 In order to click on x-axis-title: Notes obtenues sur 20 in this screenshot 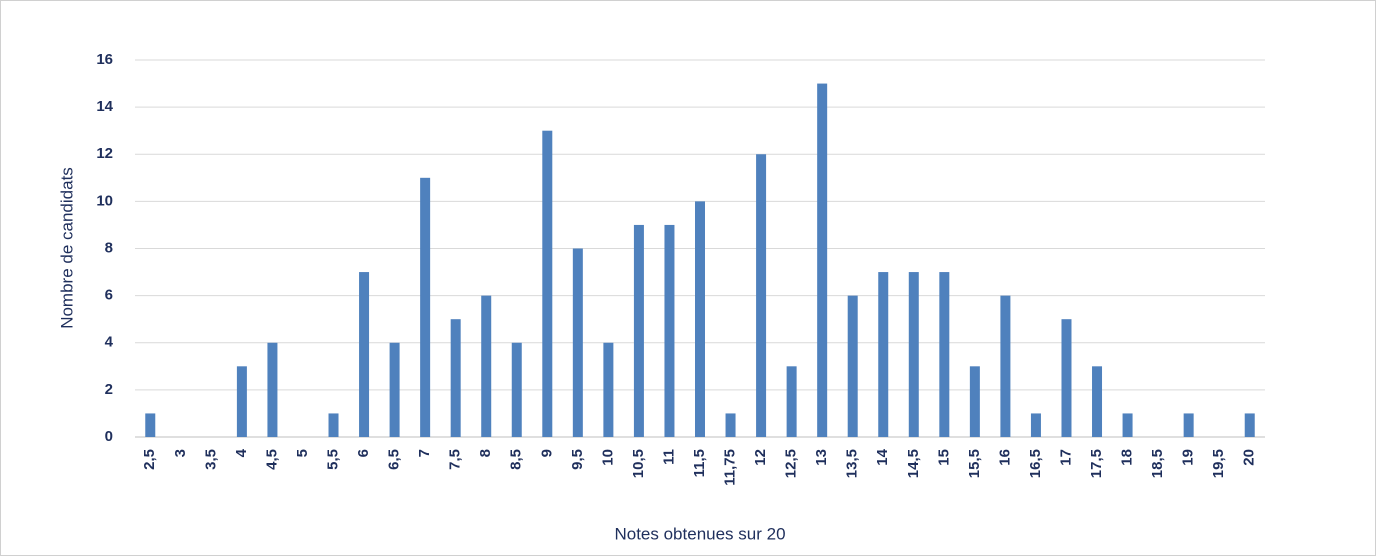, I will do `click(699, 533)`.